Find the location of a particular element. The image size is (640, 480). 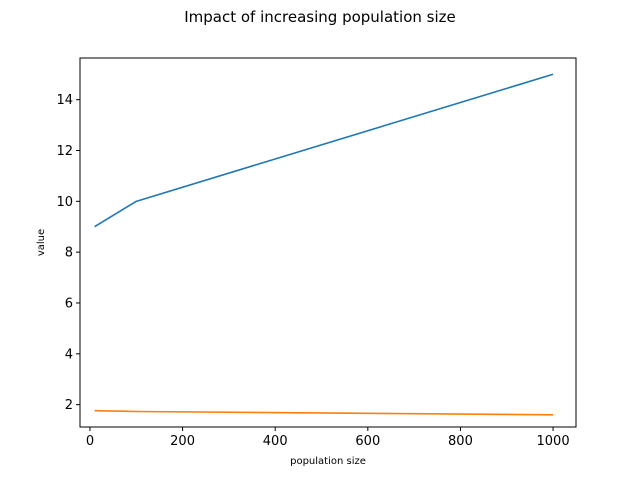

y-tick-label: 4 is located at coordinates (69, 354).